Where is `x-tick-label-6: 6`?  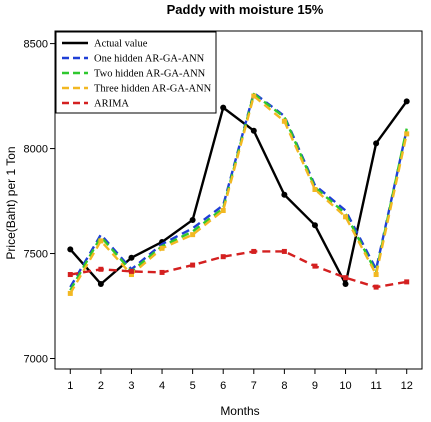 x-tick-label-6: 6 is located at coordinates (223, 386).